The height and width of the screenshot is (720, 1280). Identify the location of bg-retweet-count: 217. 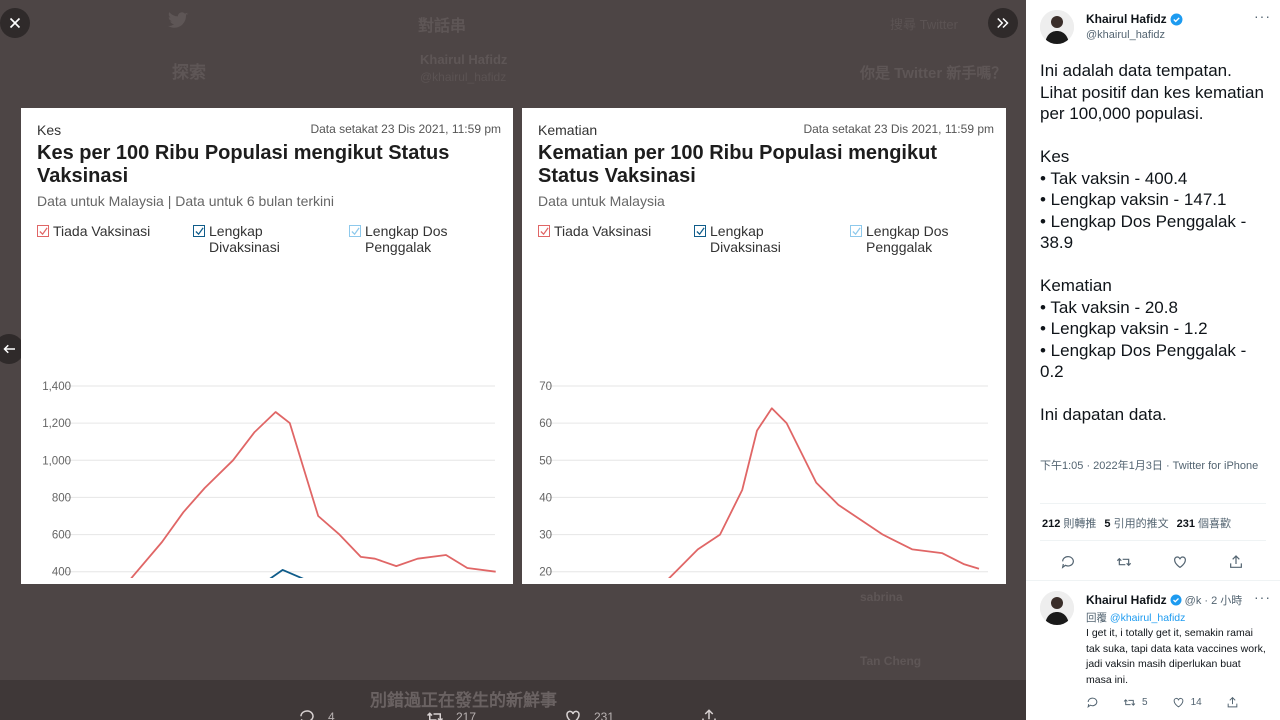
(466, 715).